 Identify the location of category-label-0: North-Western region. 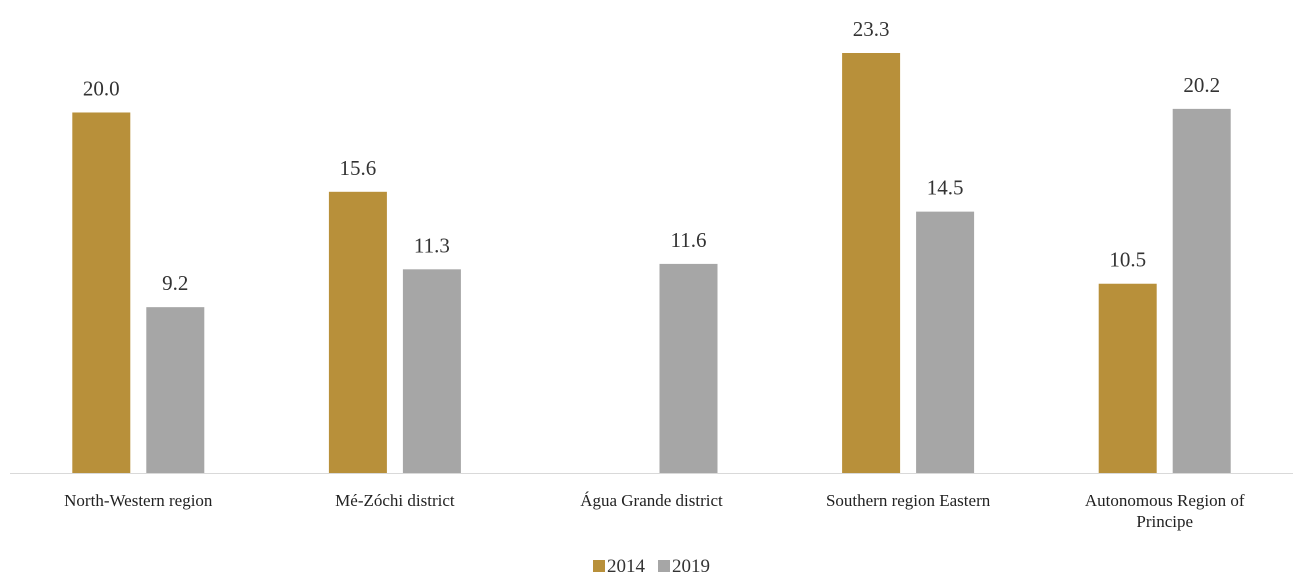
(138, 500).